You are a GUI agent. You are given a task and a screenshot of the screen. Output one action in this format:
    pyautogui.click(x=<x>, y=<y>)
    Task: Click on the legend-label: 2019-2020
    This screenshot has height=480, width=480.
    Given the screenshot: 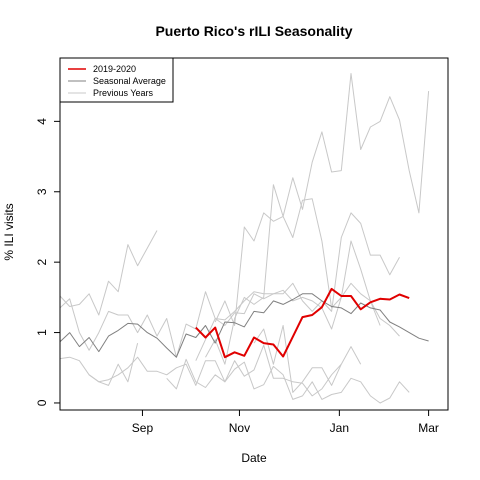 What is the action you would take?
    pyautogui.click(x=114, y=69)
    